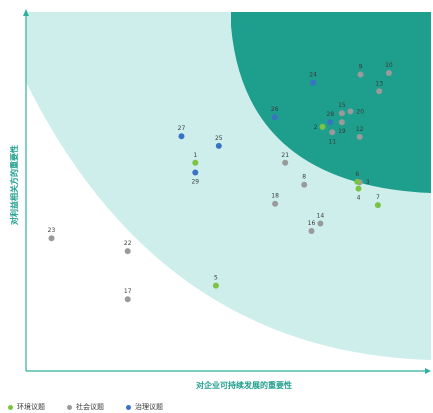  What do you see at coordinates (330, 114) in the screenshot?
I see `point-label-28: 28` at bounding box center [330, 114].